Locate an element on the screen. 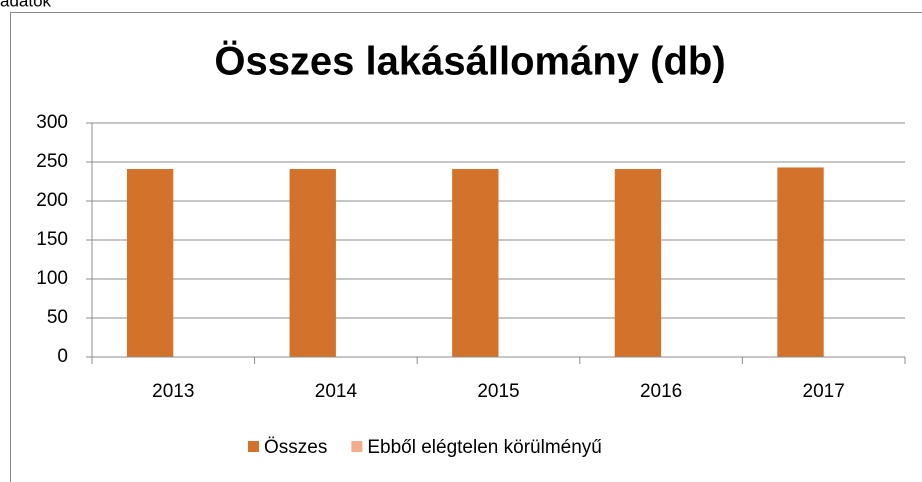  chart-title: Összes lakásállomány (db) is located at coordinates (469, 61).